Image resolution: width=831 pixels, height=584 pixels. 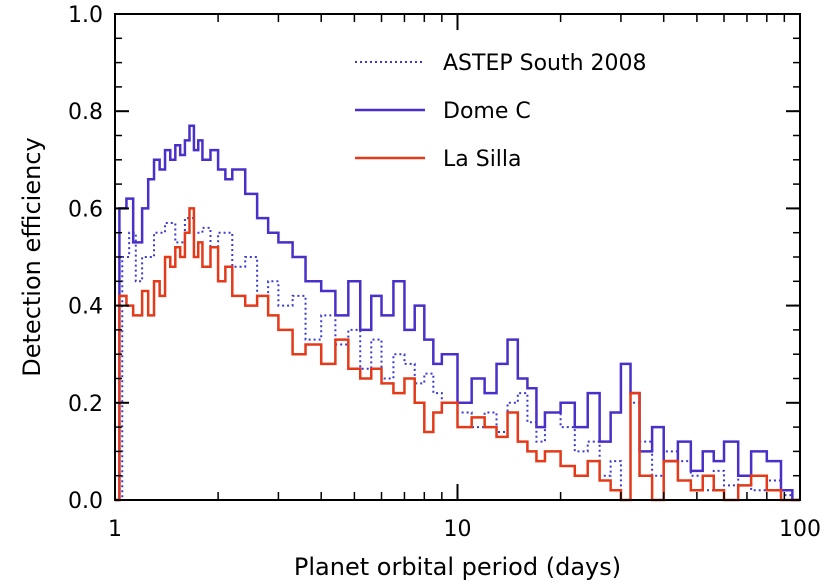 I want to click on y-axis-label: Detection efficiency, so click(x=32, y=256).